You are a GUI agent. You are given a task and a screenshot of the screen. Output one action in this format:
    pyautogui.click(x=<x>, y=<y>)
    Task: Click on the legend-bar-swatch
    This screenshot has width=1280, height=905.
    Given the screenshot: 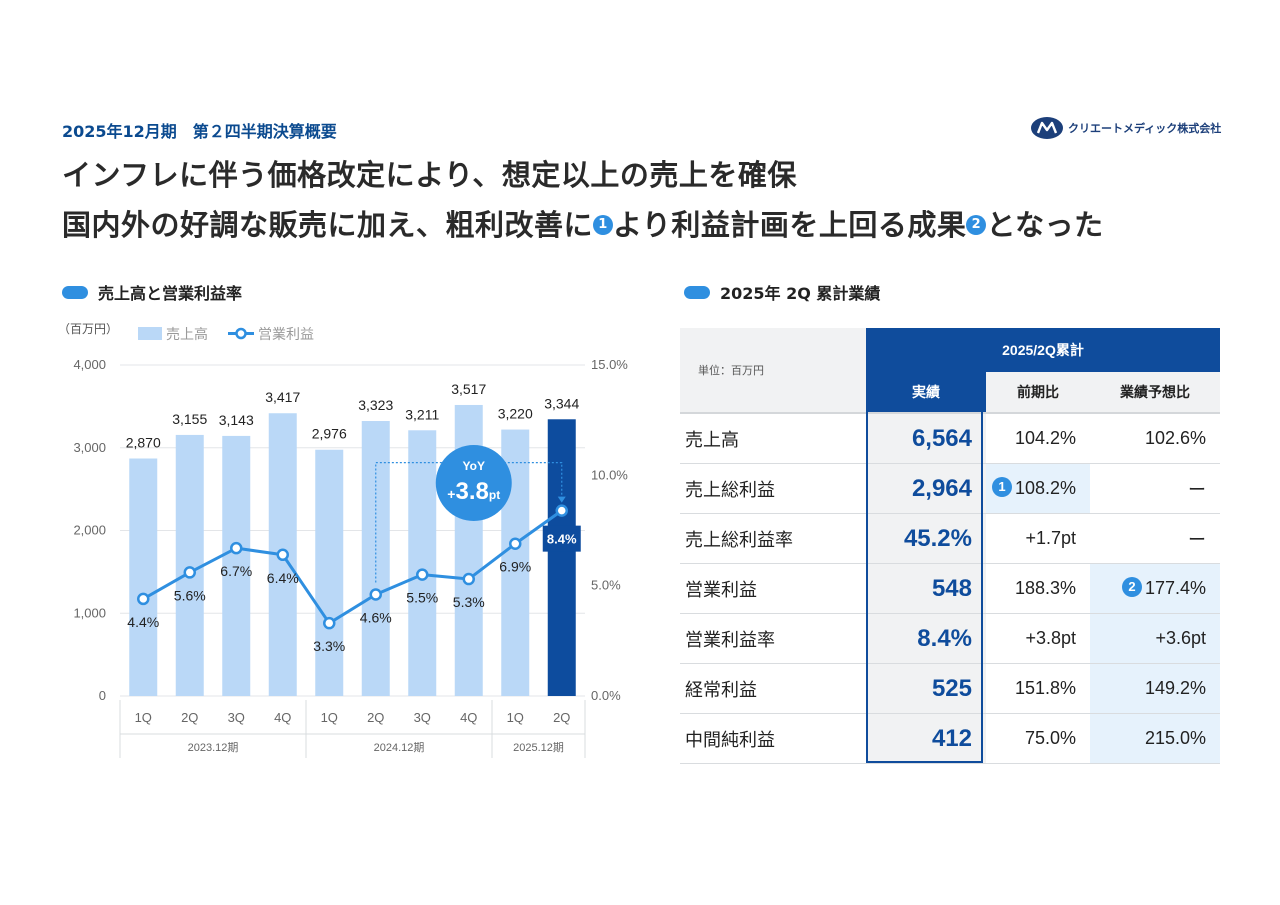 What is the action you would take?
    pyautogui.click(x=150, y=333)
    